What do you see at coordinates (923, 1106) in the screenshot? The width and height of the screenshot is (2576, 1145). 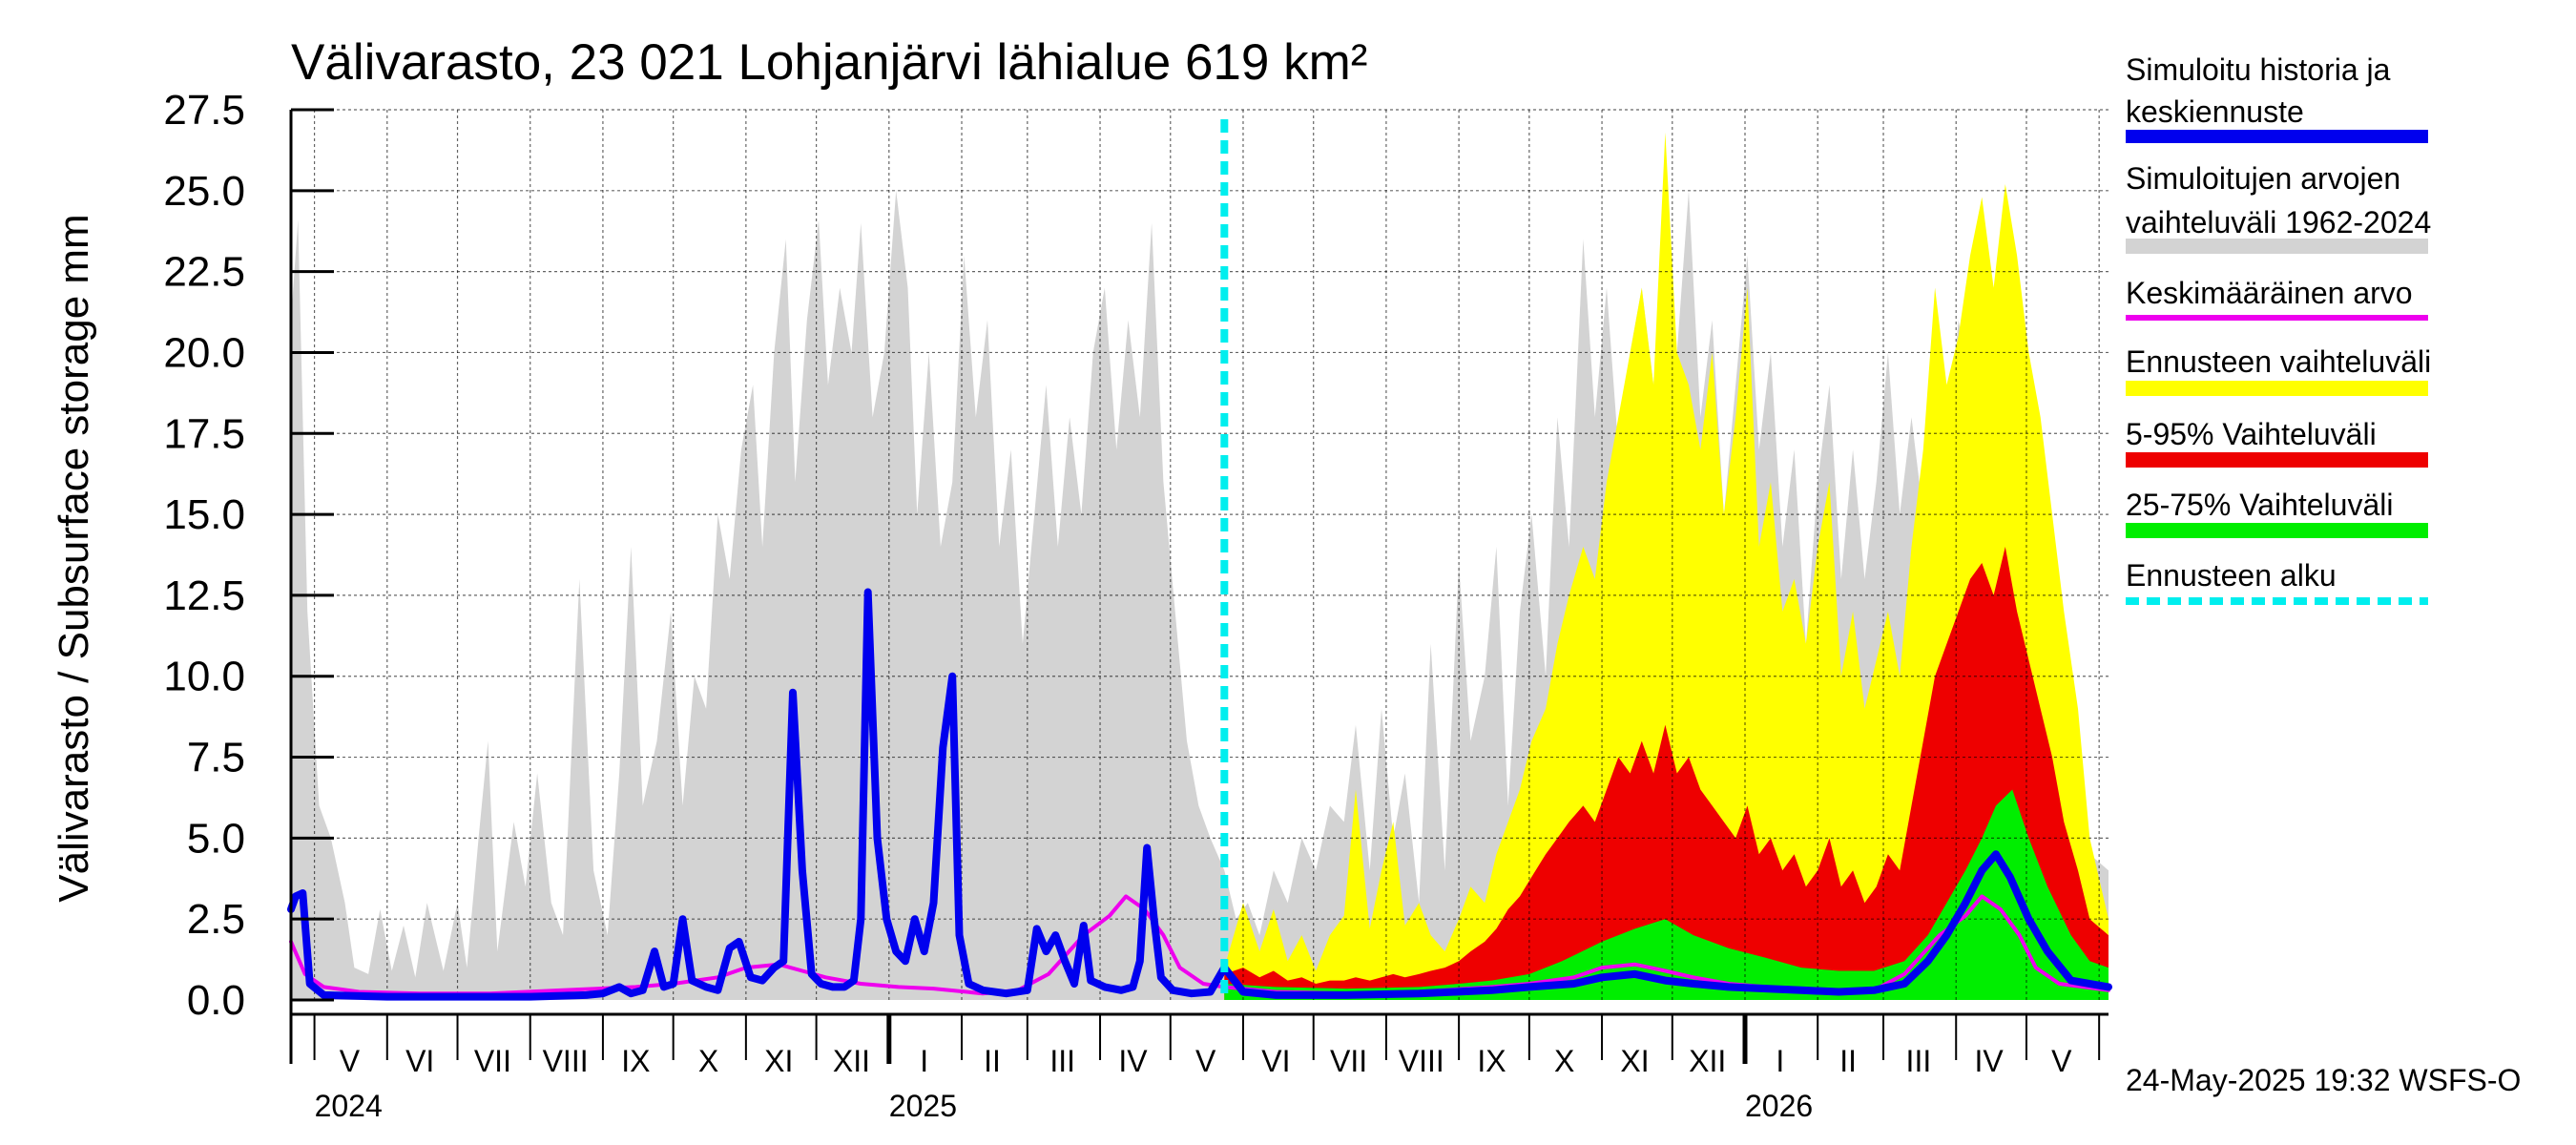 I see `year-label: 2025` at bounding box center [923, 1106].